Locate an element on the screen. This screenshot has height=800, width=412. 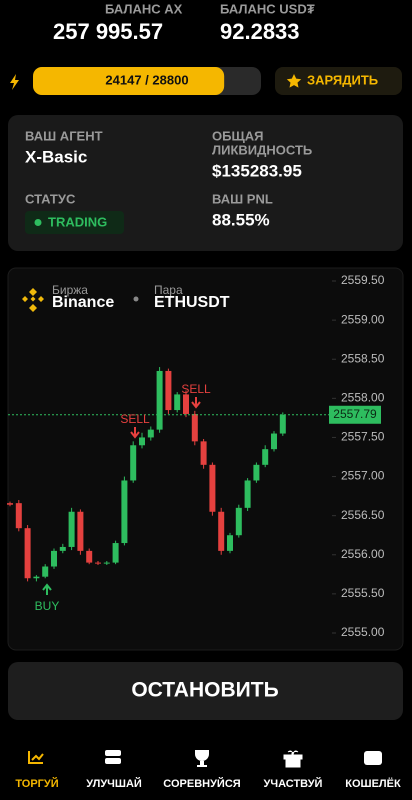
status-badge is located at coordinates (74, 222).